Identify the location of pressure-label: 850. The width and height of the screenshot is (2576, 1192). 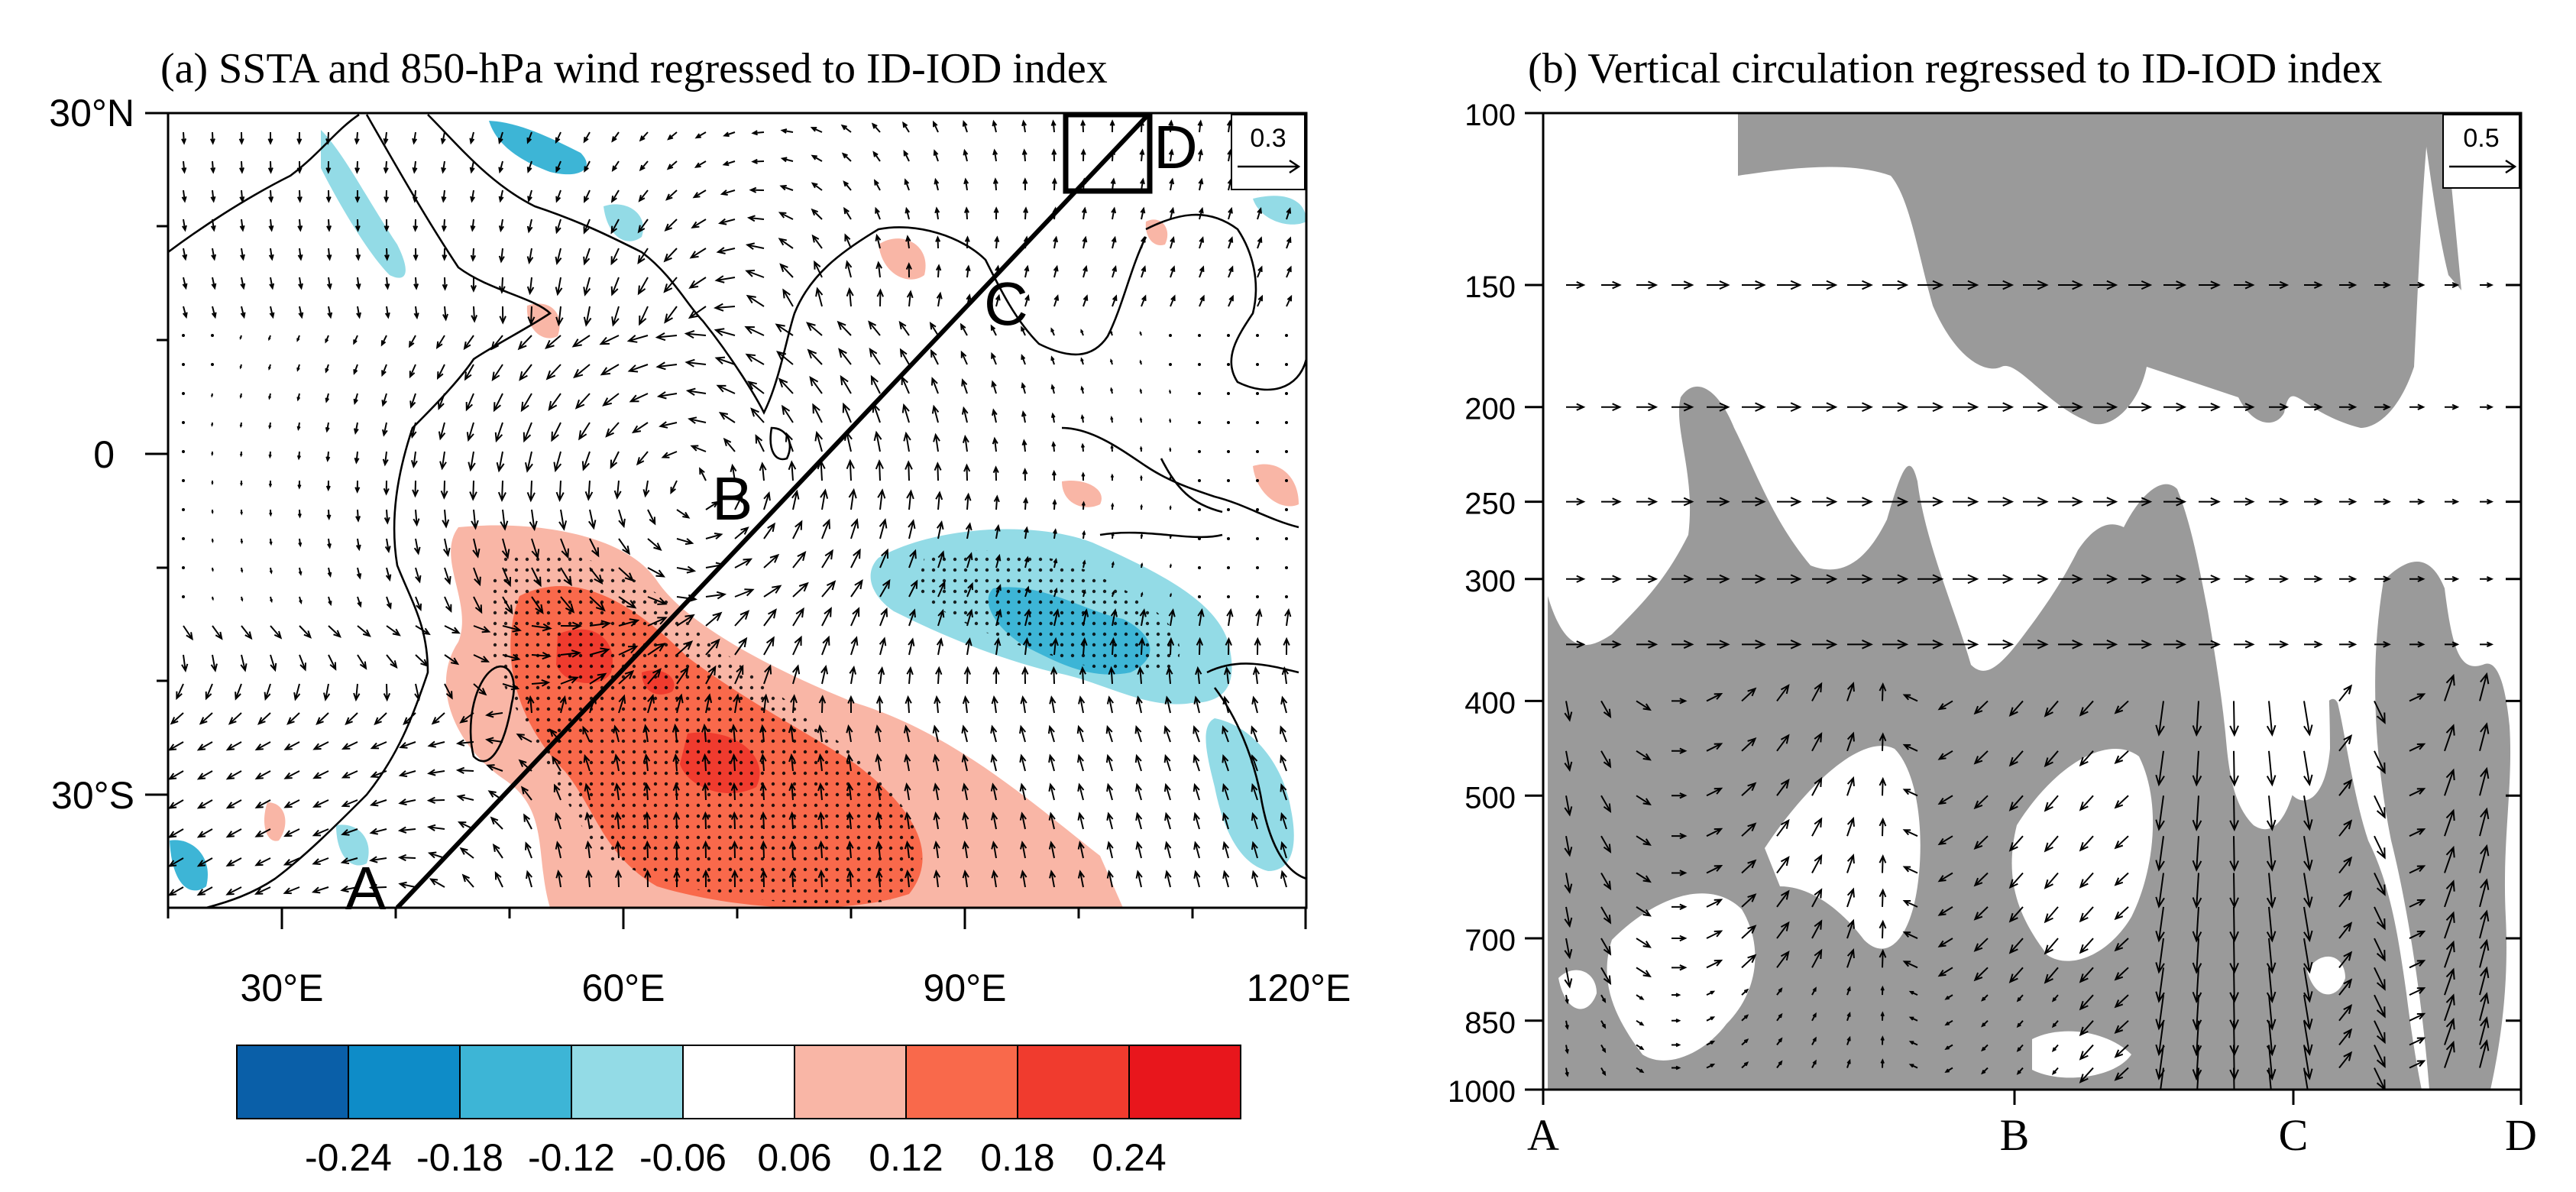
(1490, 1023).